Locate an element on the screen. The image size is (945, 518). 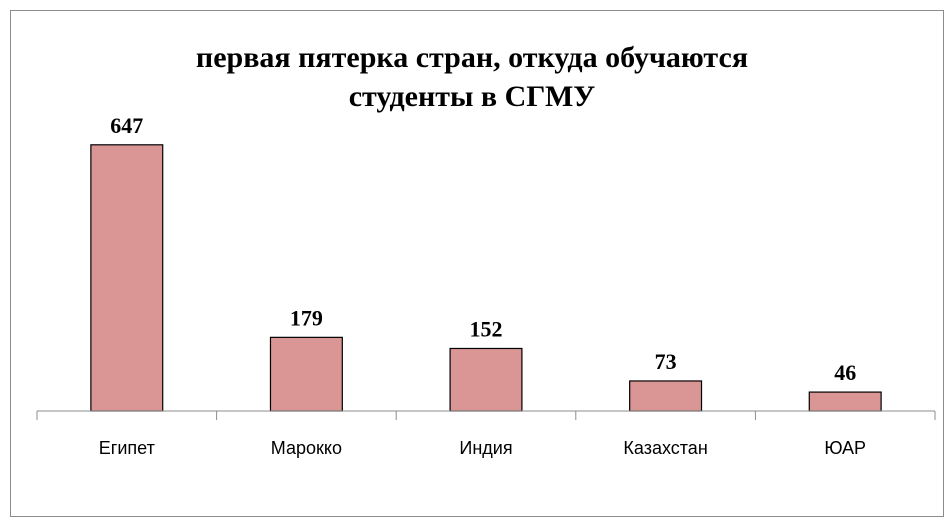
data-label: 152 is located at coordinates (486, 328).